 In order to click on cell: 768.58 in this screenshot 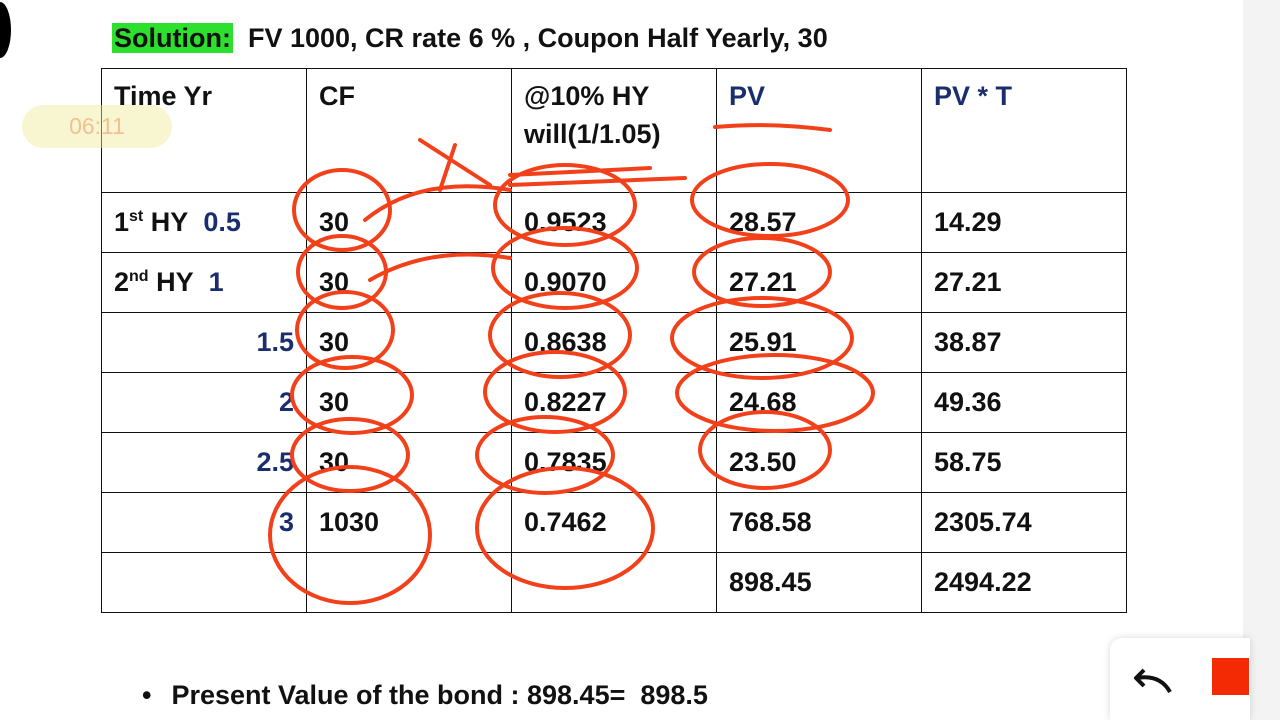, I will do `click(819, 522)`.